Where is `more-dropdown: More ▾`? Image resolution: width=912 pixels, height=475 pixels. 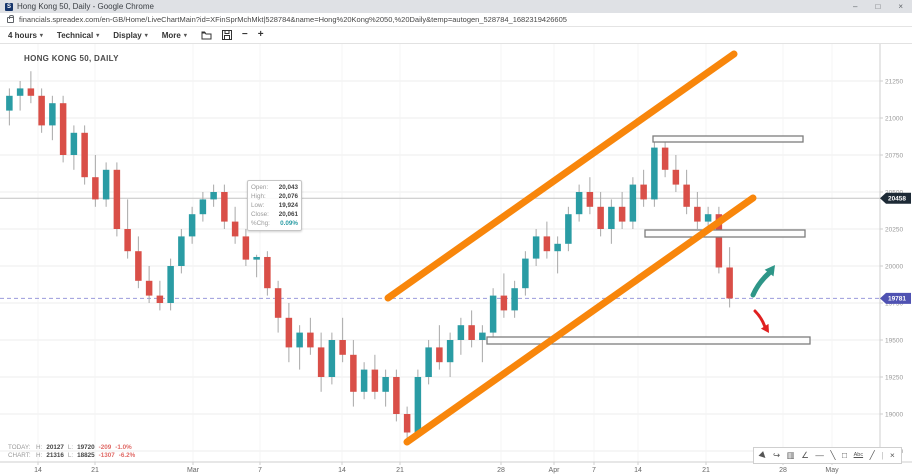 more-dropdown: More ▾ is located at coordinates (174, 35).